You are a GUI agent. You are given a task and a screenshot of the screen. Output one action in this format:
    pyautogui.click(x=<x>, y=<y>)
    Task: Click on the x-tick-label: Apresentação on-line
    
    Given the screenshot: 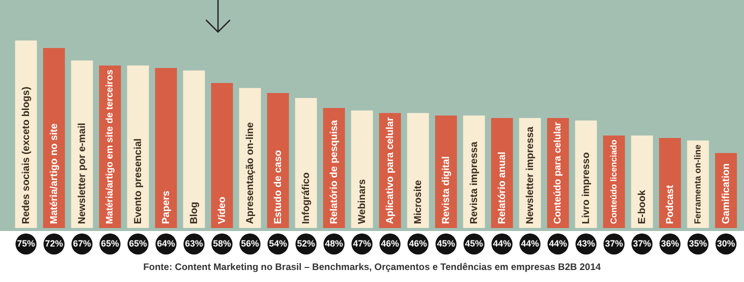 What is the action you would take?
    pyautogui.click(x=250, y=173)
    